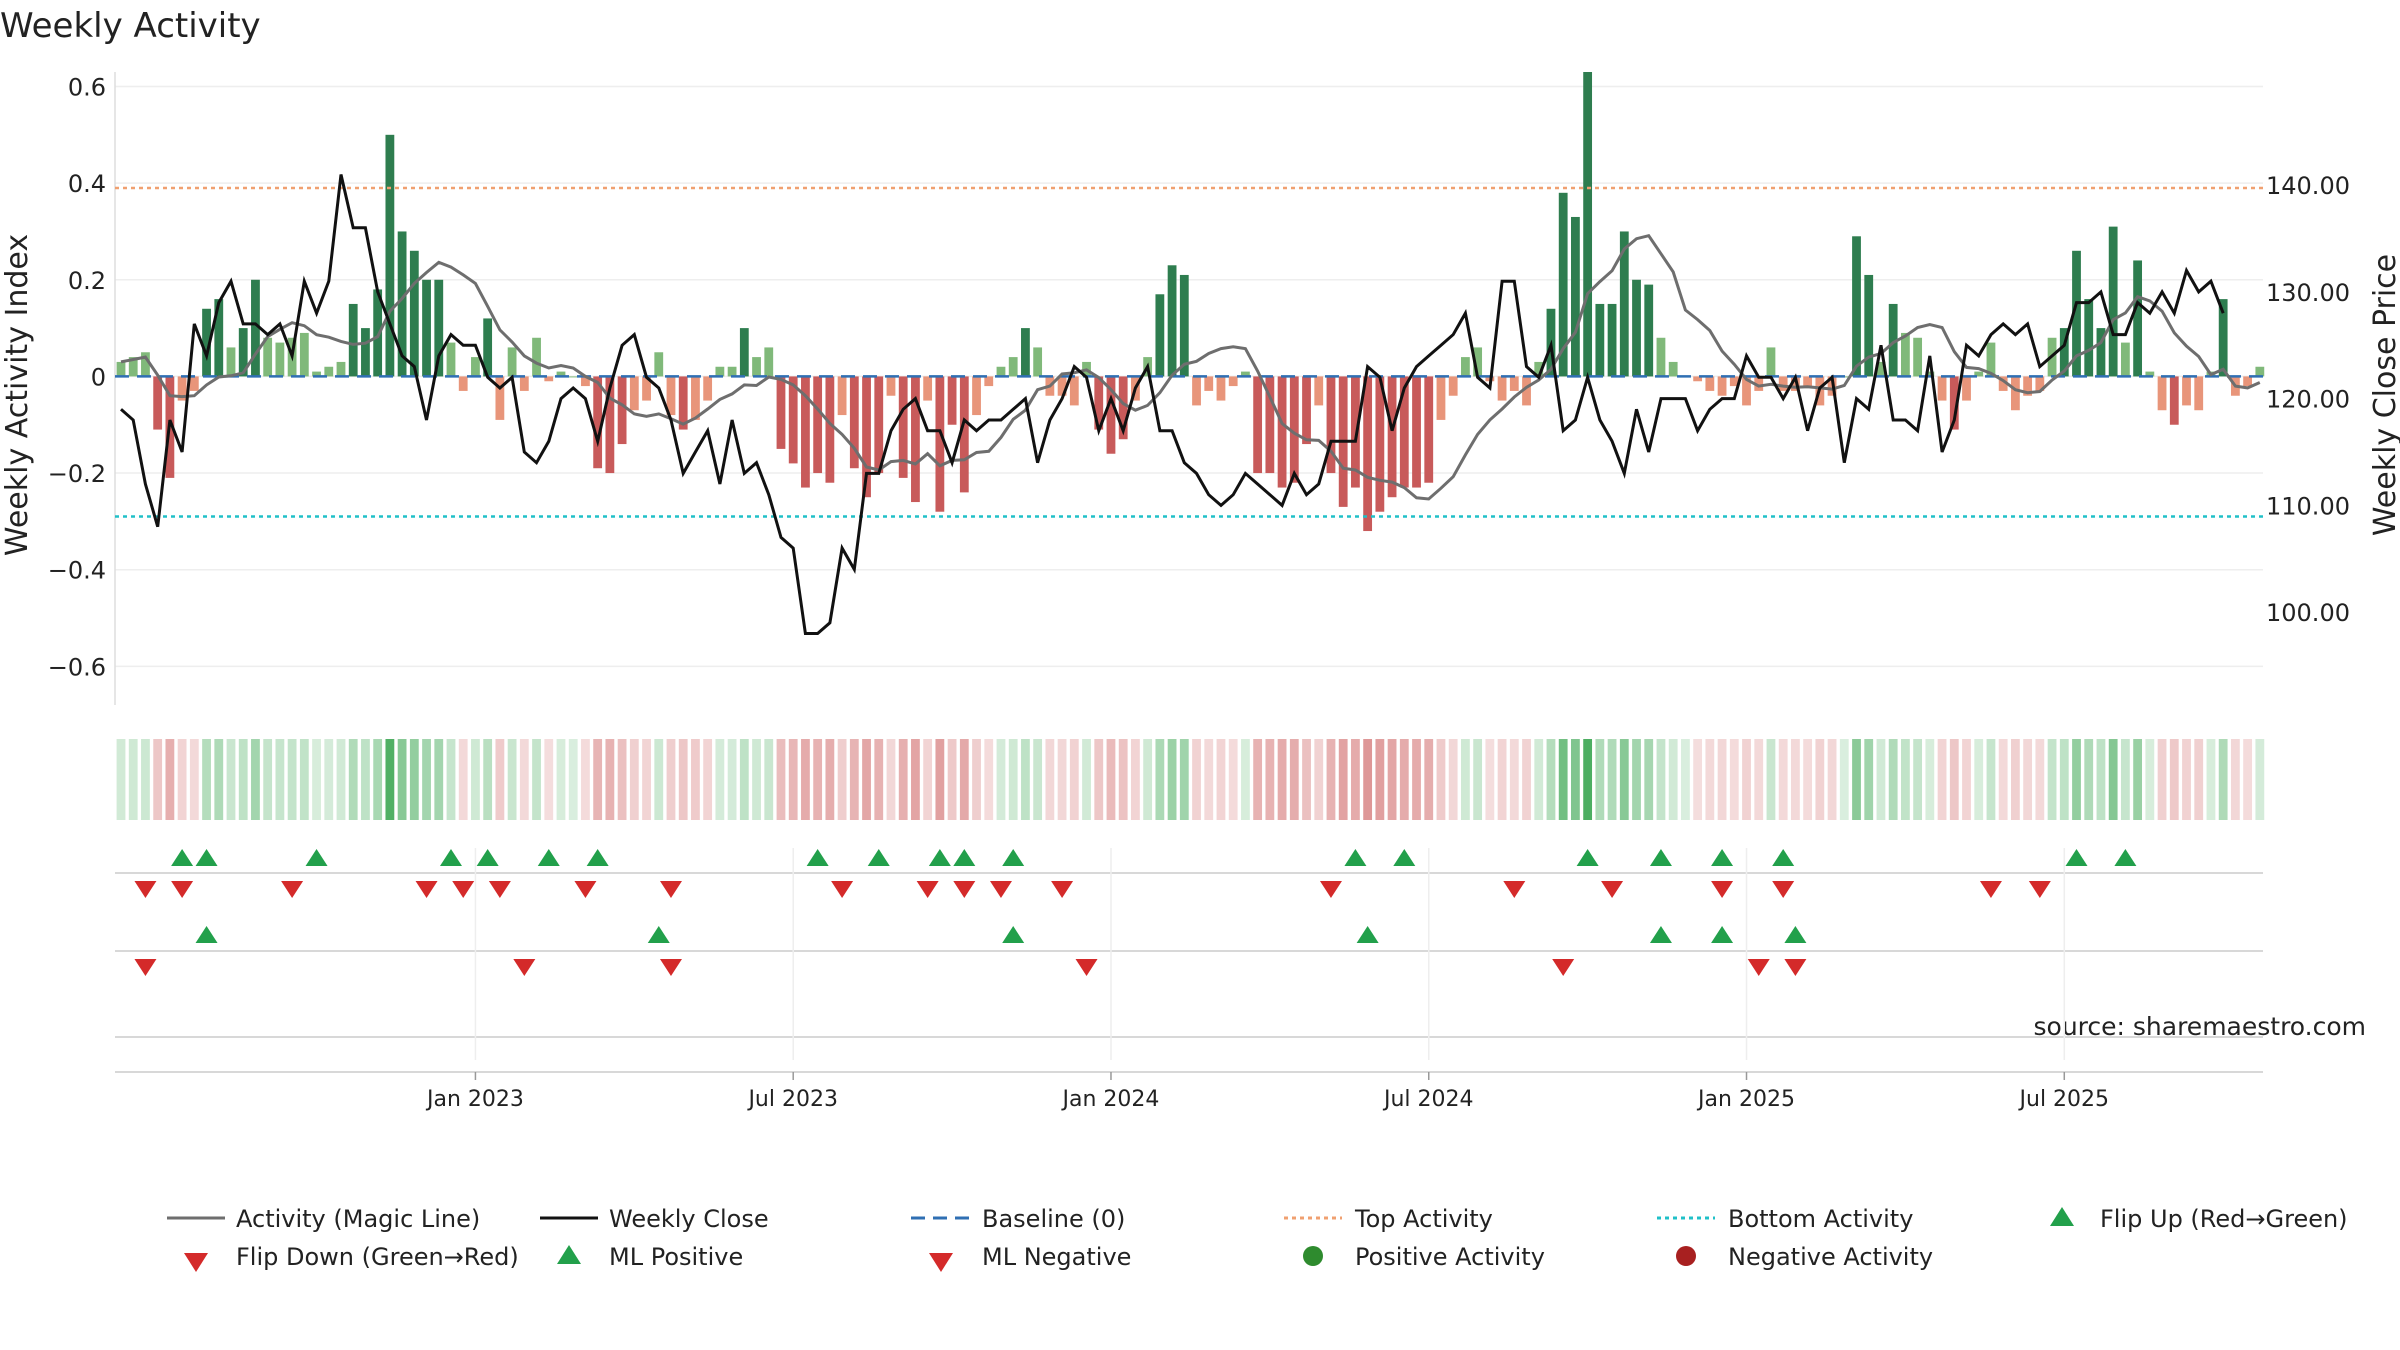 The height and width of the screenshot is (1350, 2400). What do you see at coordinates (1313, 1256) in the screenshot?
I see `dot-icon` at bounding box center [1313, 1256].